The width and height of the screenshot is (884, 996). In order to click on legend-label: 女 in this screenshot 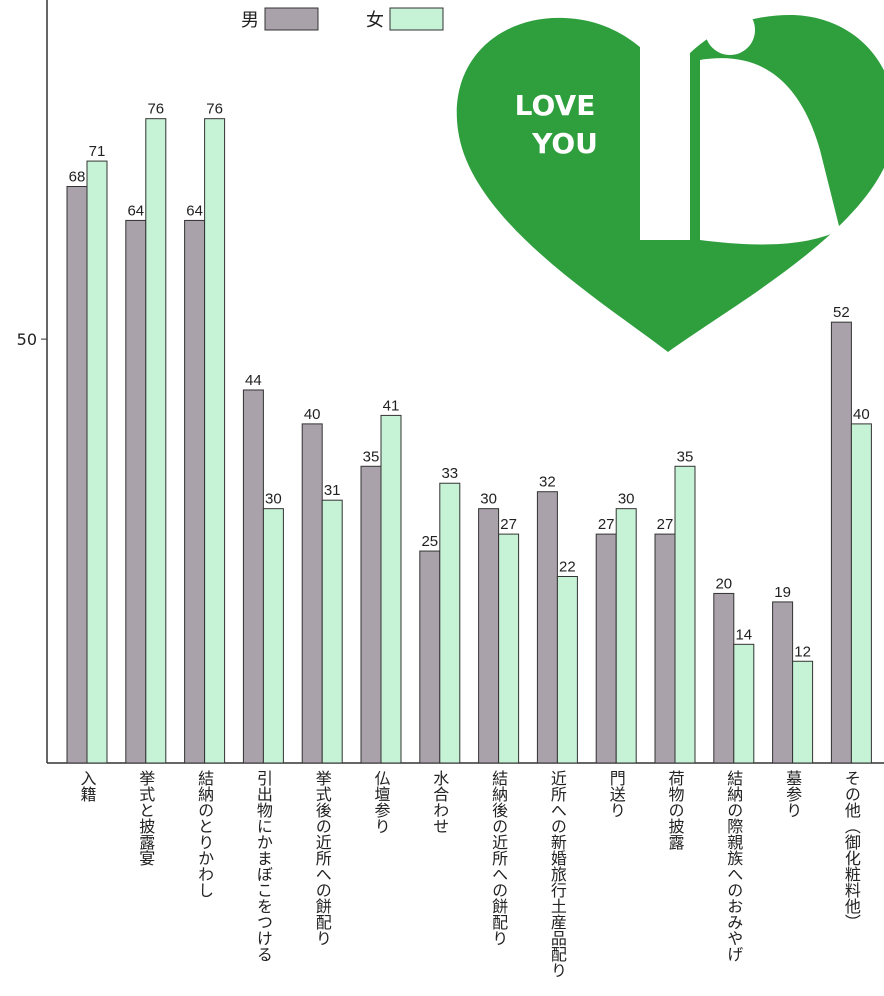, I will do `click(375, 20)`.